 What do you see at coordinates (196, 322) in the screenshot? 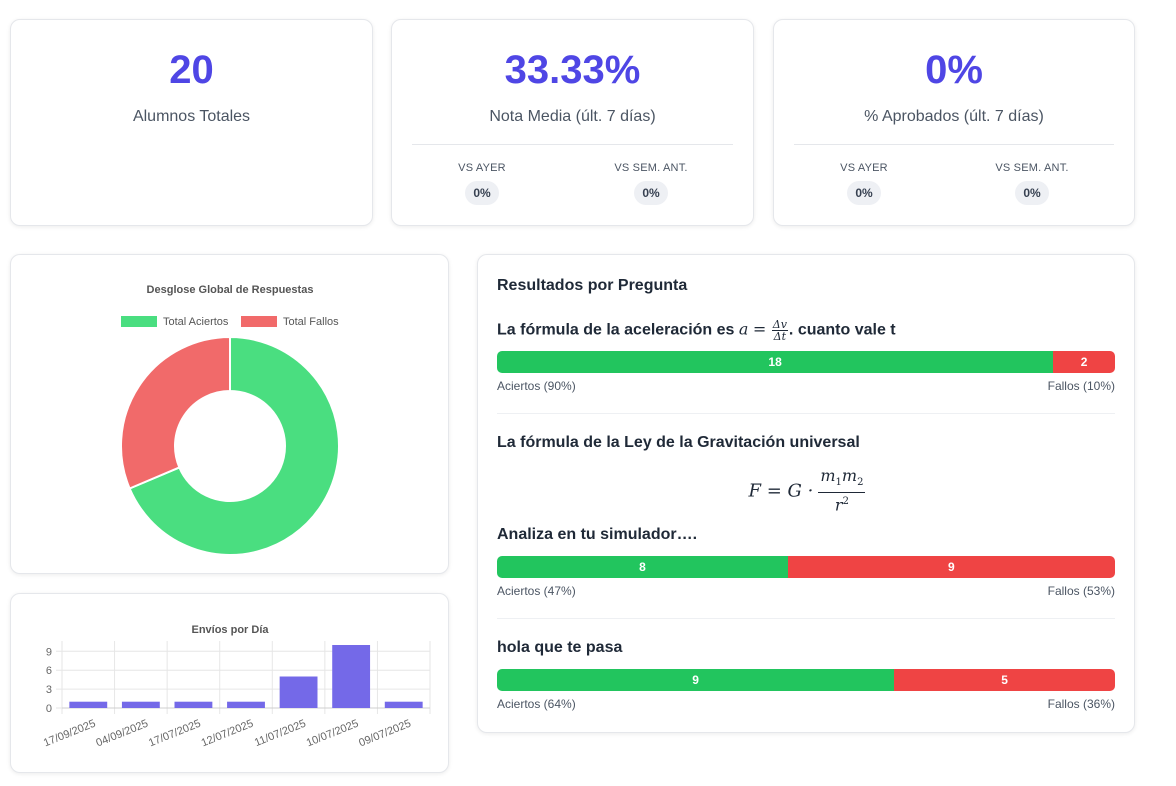
I see `legend-label: Total Aciertos` at bounding box center [196, 322].